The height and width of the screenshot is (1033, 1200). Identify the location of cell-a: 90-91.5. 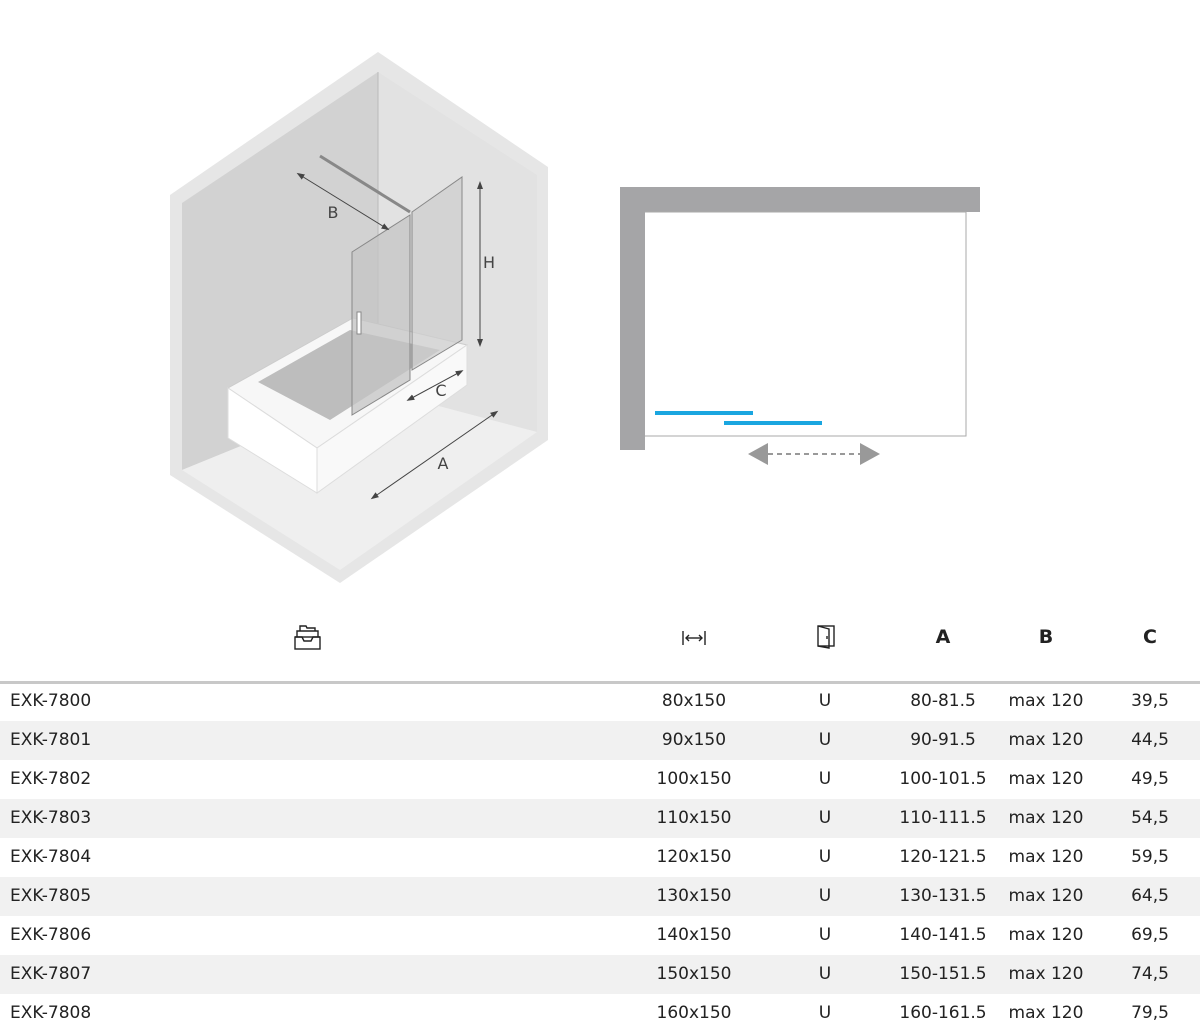
(943, 740).